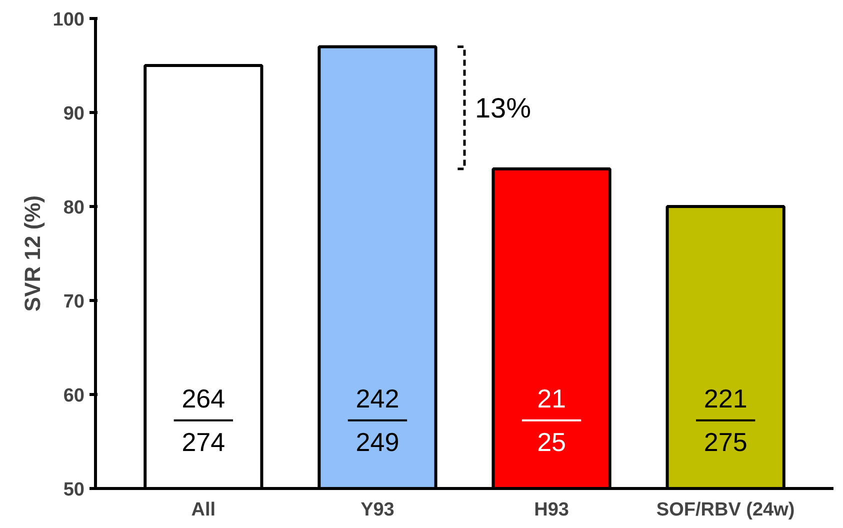 Image resolution: width=843 pixels, height=528 pixels. I want to click on annotation: 13%, so click(502, 108).